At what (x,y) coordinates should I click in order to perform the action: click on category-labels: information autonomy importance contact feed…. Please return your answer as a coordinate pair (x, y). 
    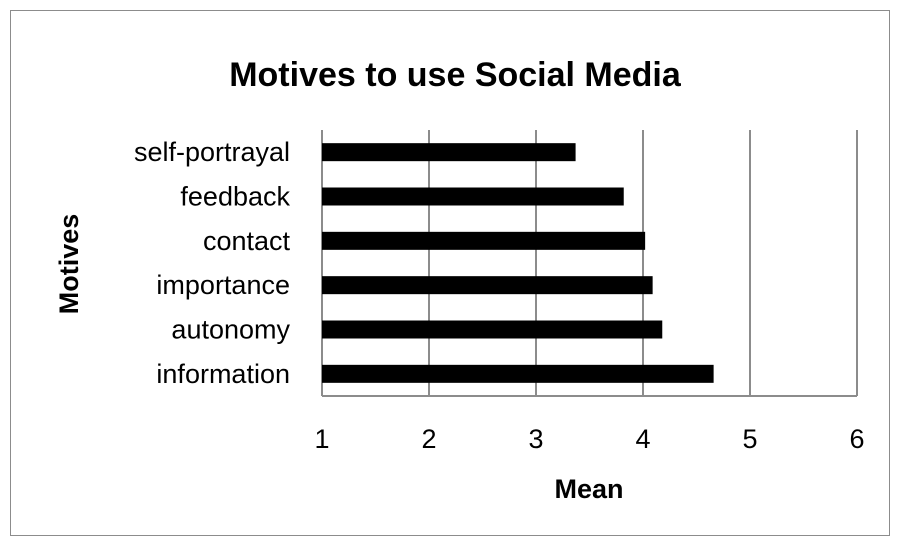
    Looking at the image, I should click on (212, 263).